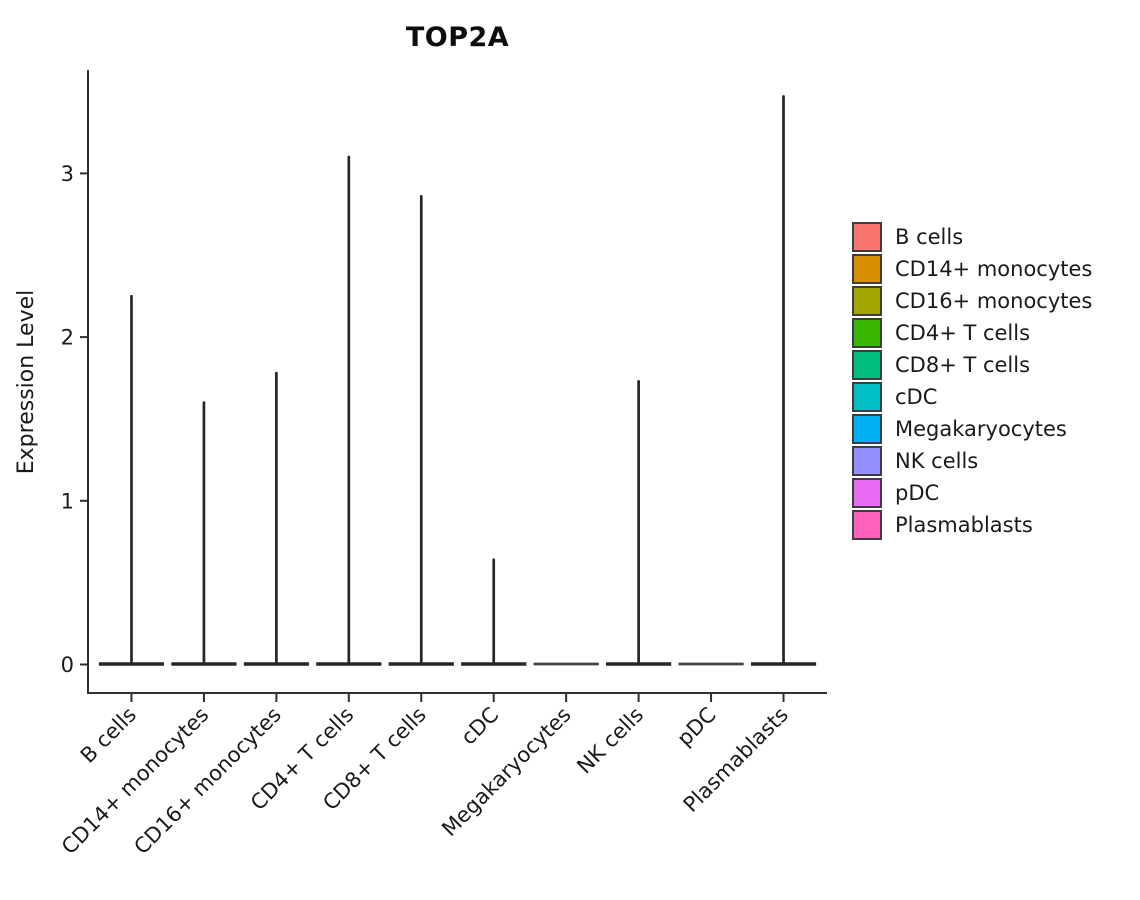 This screenshot has width=1140, height=900. I want to click on legend-item: CD8+ T cells, so click(972, 365).